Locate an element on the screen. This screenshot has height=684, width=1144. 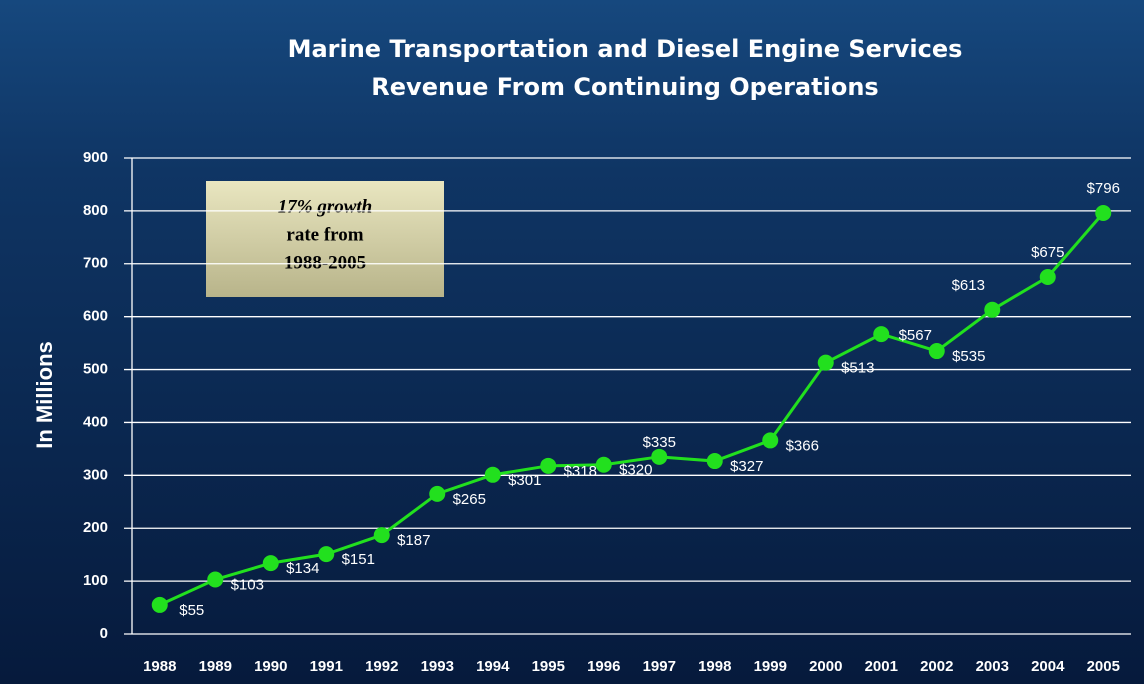
x-tick-label: 2001 is located at coordinates (881, 666).